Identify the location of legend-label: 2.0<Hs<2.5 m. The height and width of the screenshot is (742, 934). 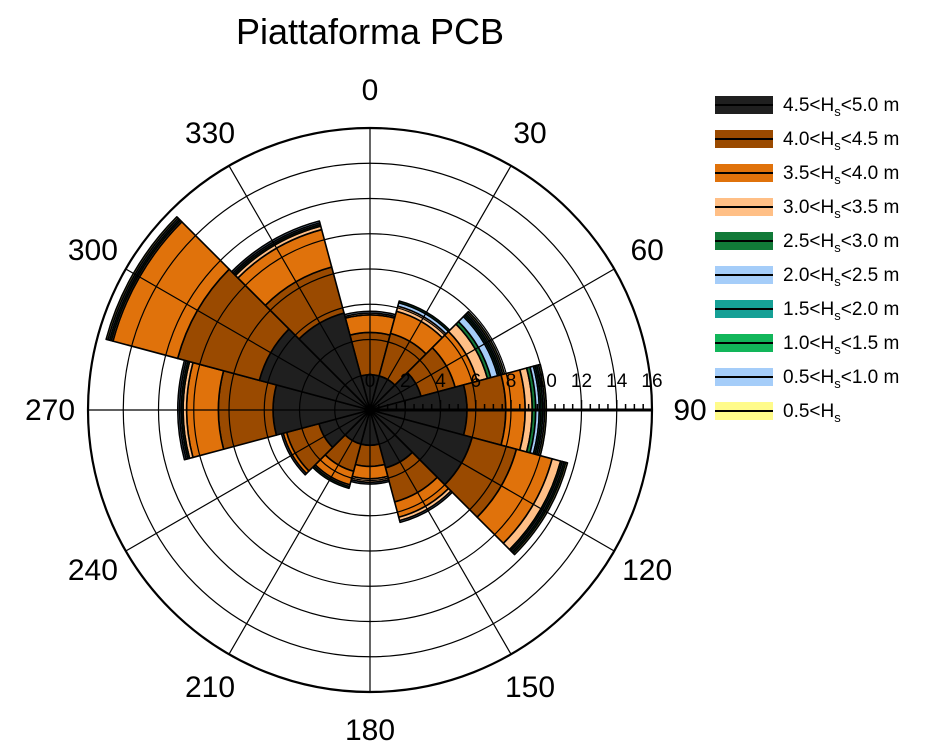
(841, 277).